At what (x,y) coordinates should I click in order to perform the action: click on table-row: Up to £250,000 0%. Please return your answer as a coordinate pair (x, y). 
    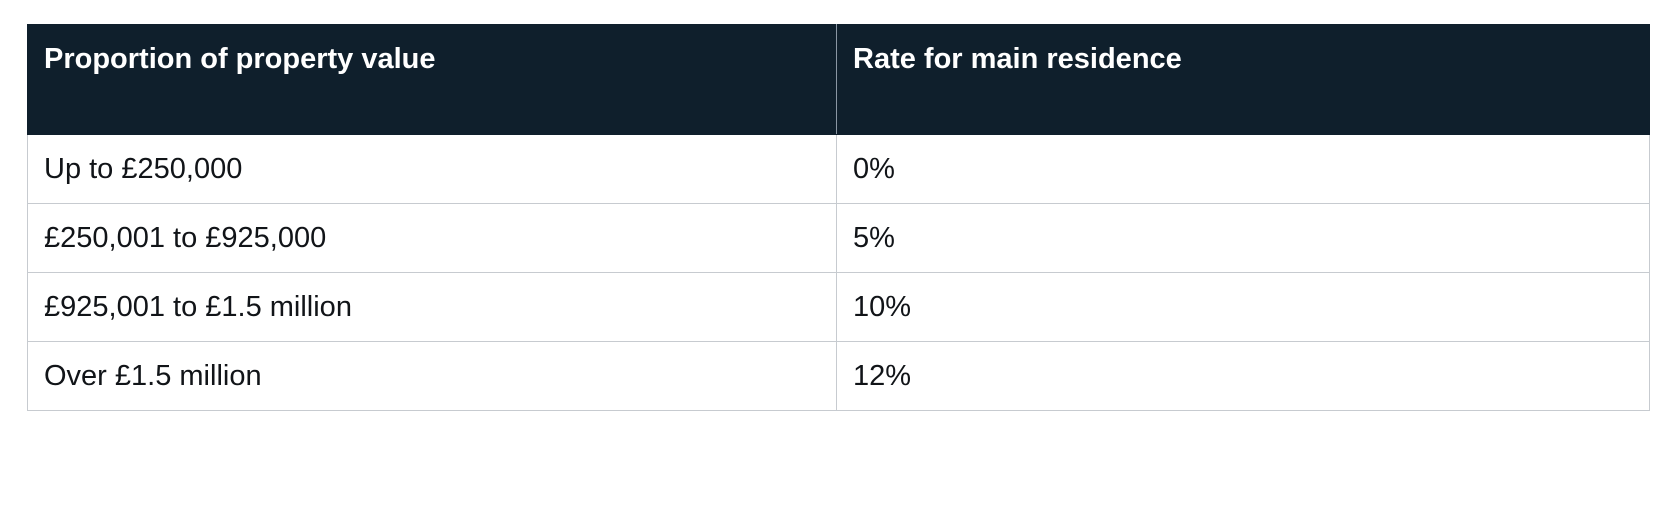
    Looking at the image, I should click on (838, 169).